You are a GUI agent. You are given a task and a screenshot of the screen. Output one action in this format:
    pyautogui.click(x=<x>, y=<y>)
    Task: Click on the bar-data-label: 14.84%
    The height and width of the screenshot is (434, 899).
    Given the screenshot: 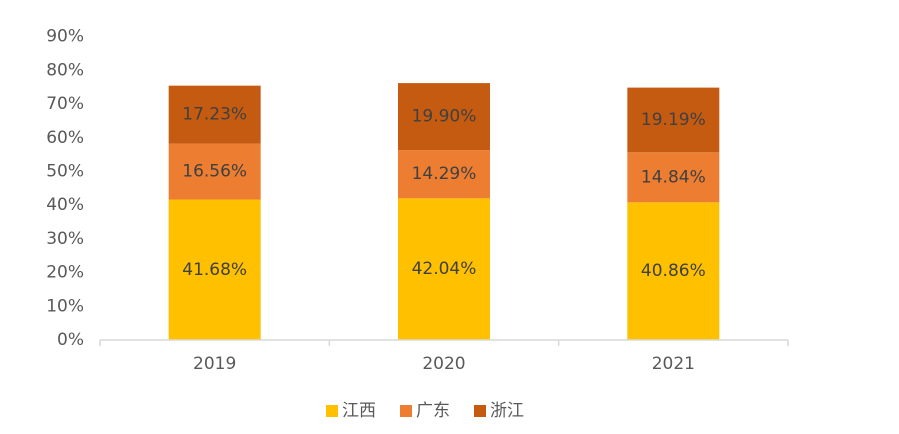 What is the action you would take?
    pyautogui.click(x=673, y=177)
    